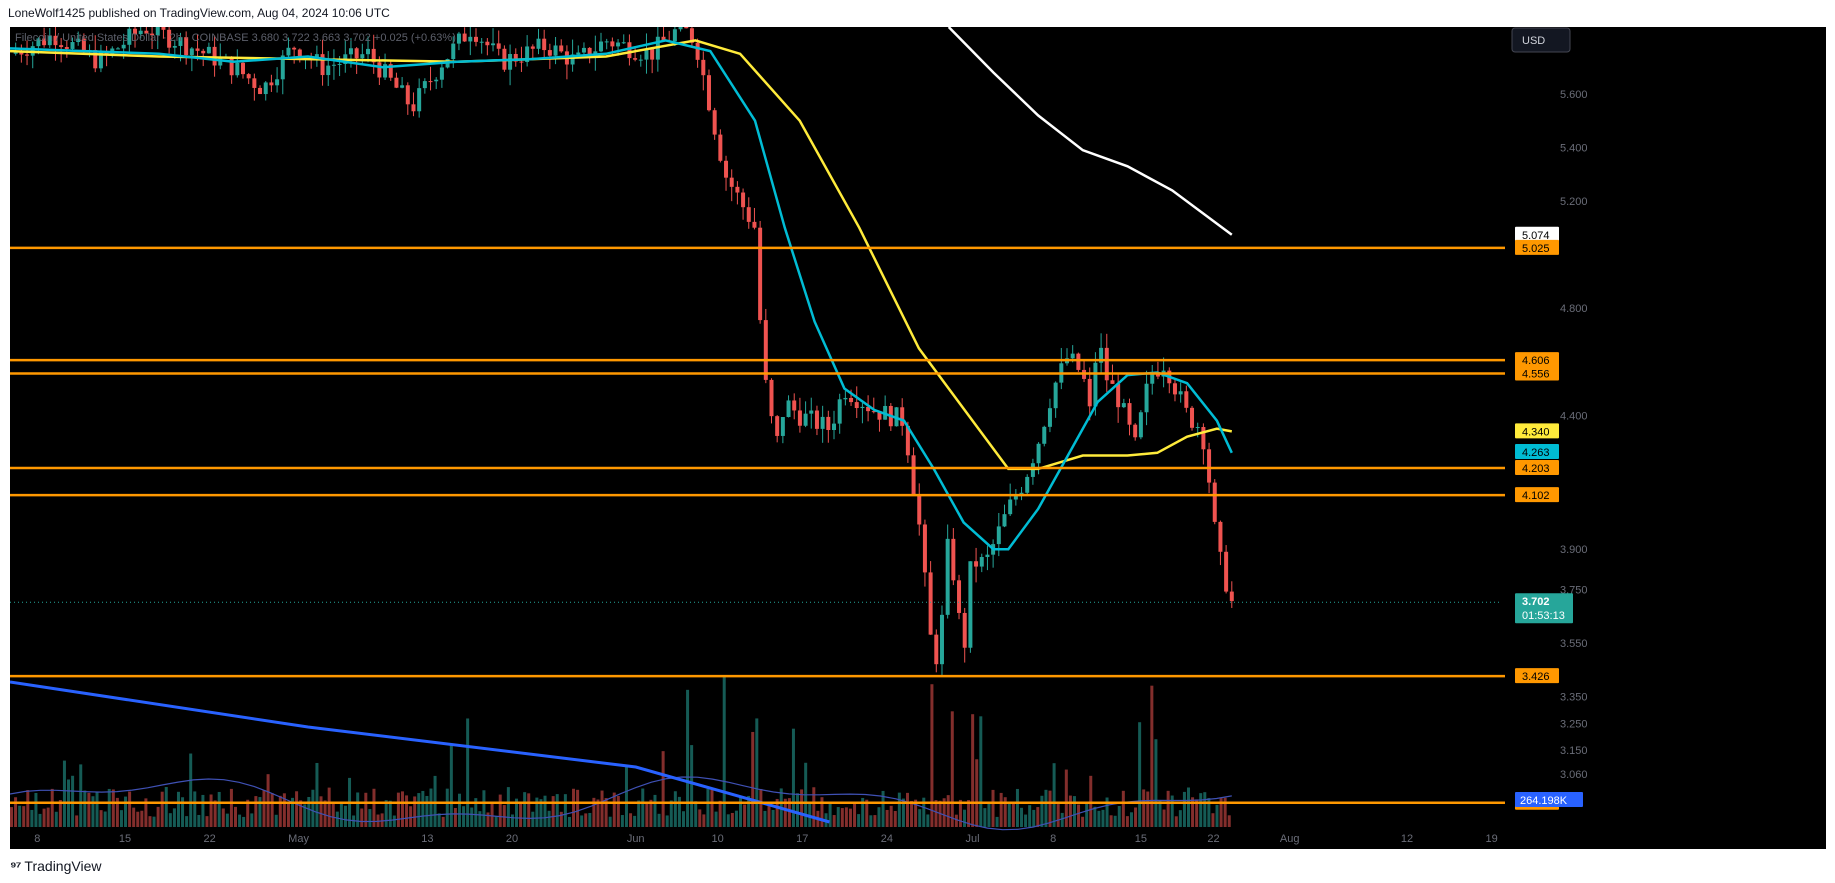 Image resolution: width=1835 pixels, height=883 pixels. Describe the element at coordinates (1574, 416) in the screenshot. I see `price-tick-label: 4.400` at that location.